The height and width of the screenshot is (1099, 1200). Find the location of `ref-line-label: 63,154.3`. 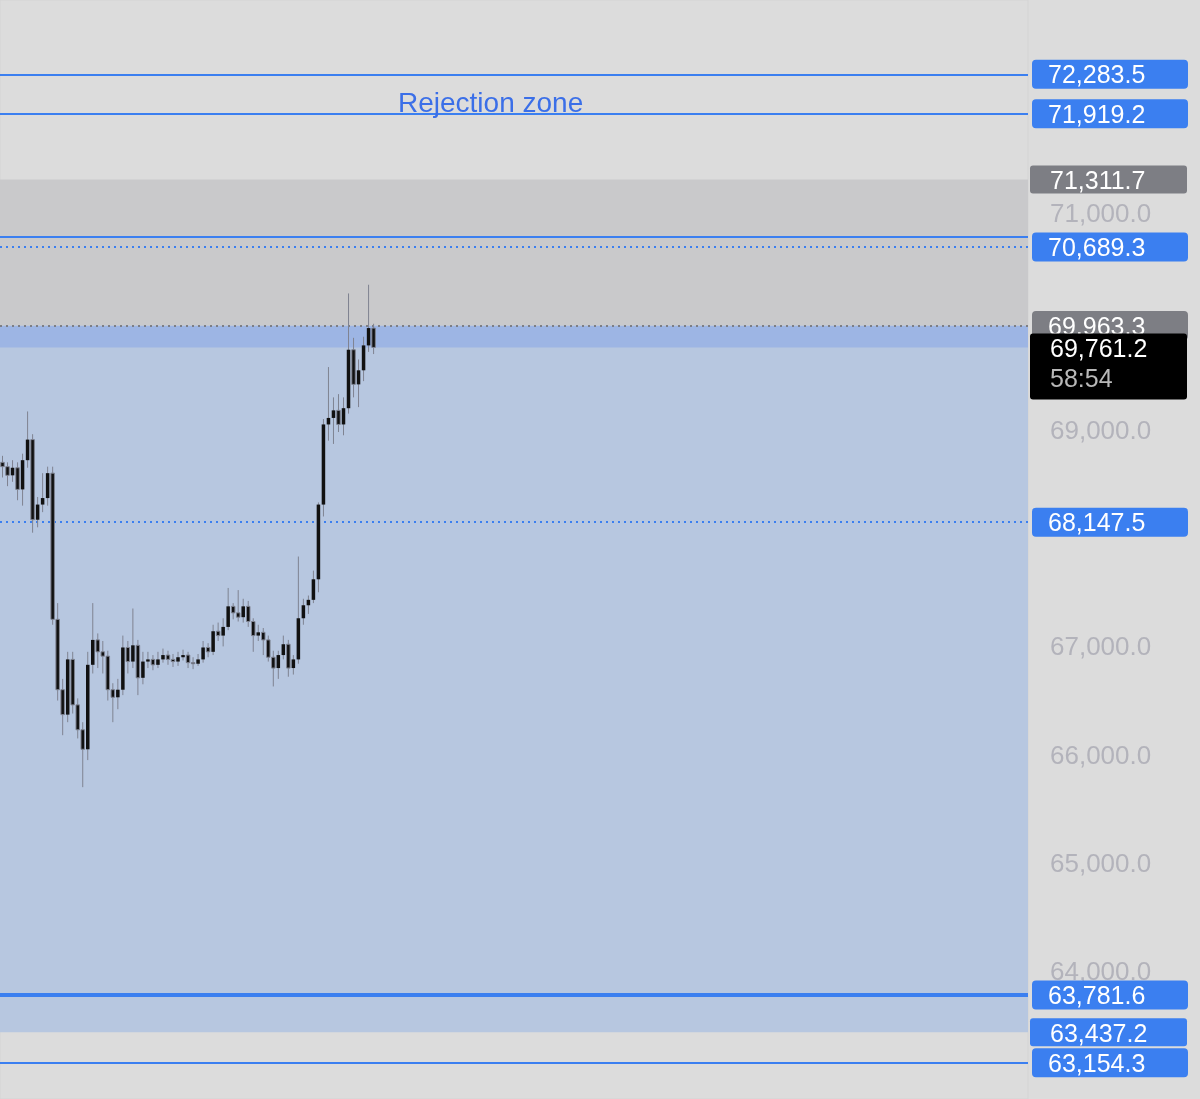

ref-line-label: 63,154.3 is located at coordinates (1097, 1062).